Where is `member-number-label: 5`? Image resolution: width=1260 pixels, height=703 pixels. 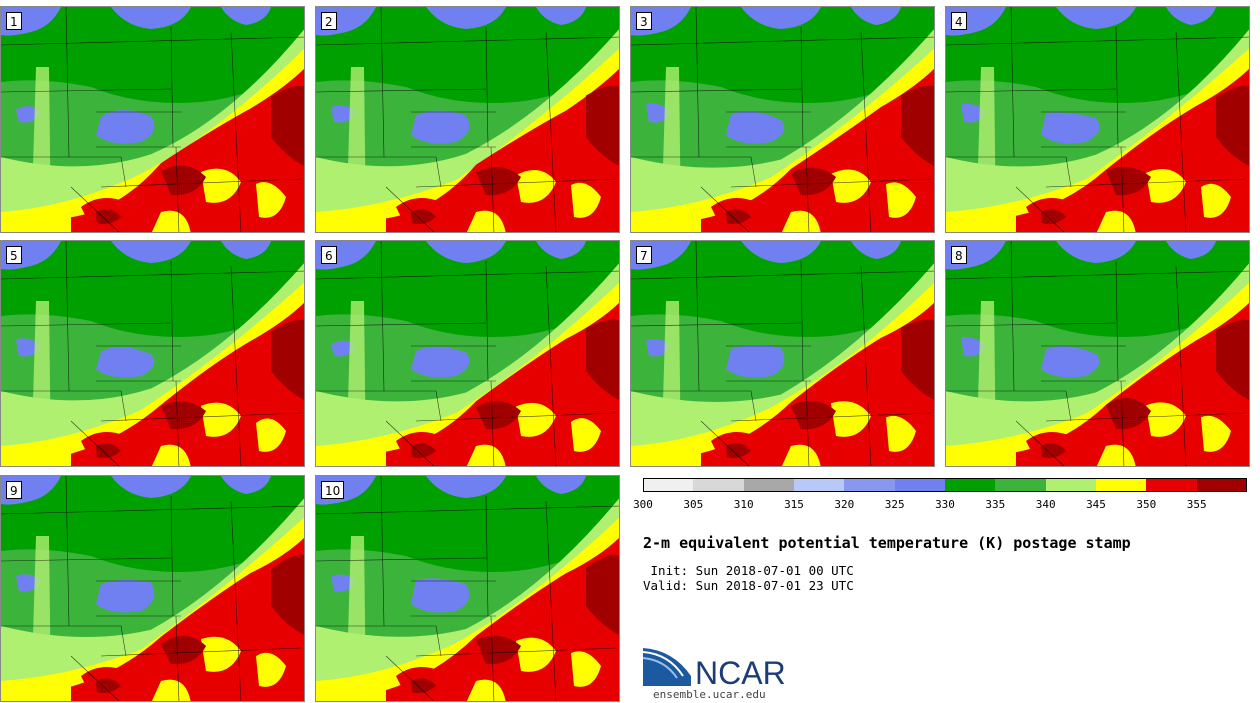
member-number-label: 5 is located at coordinates (14, 255).